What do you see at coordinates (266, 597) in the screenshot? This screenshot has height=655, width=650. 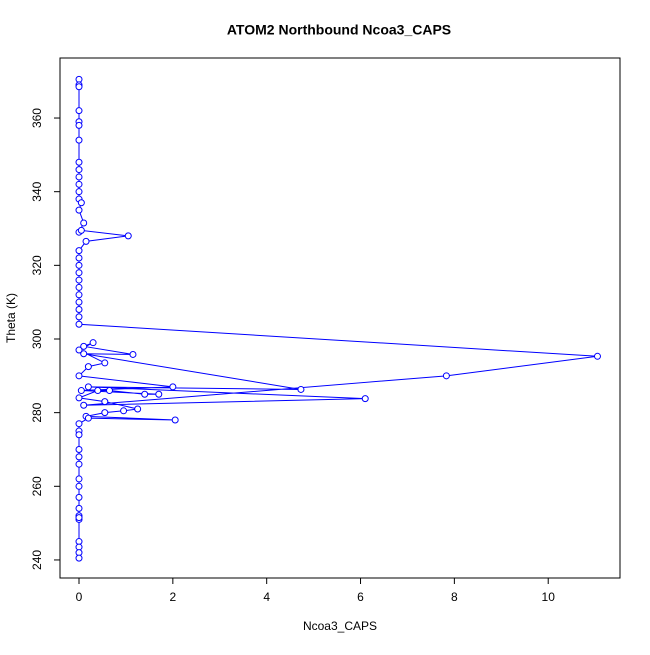 I see `x-tick-label: 4` at bounding box center [266, 597].